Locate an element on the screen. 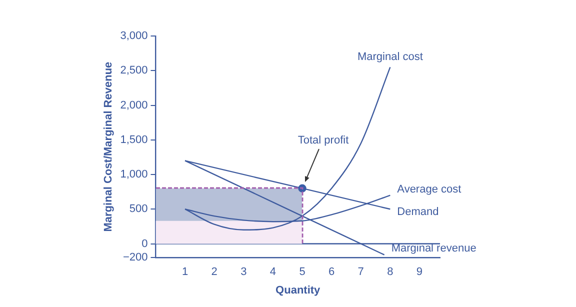  x-tick-label: 9 is located at coordinates (419, 272).